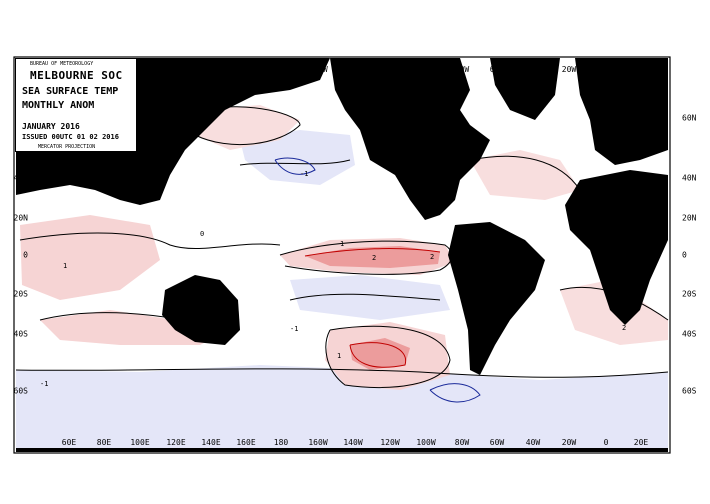 This screenshot has width=710, height=504. Describe the element at coordinates (462, 442) in the screenshot. I see `bottom-longitude-label: 80W` at that location.